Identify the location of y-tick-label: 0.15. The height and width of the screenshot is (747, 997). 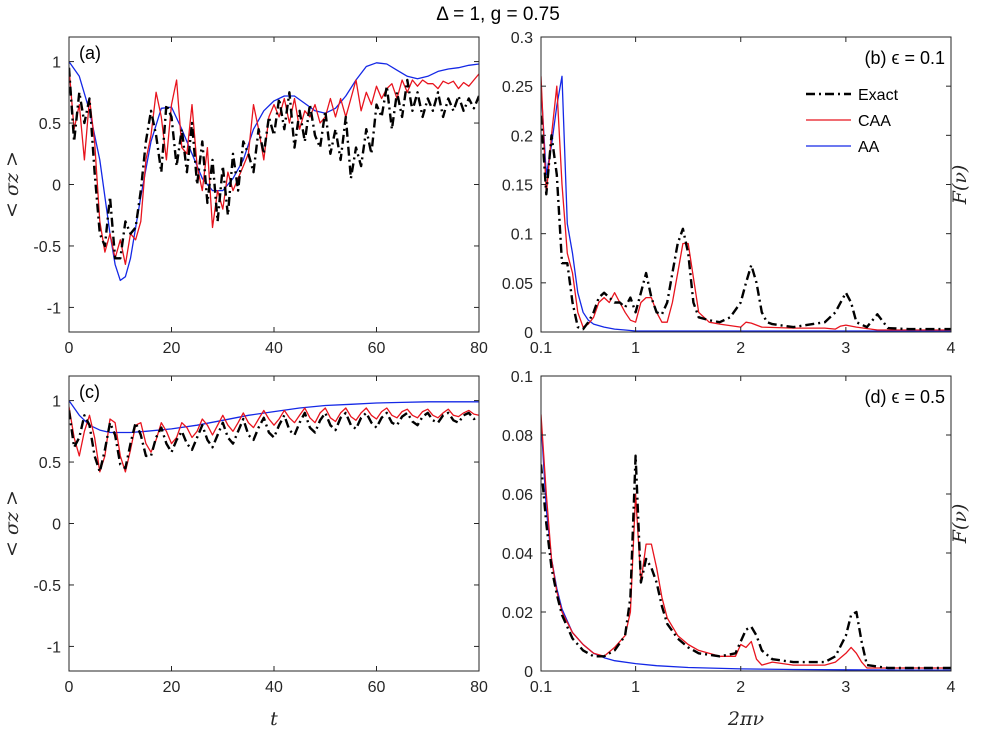
(517, 186).